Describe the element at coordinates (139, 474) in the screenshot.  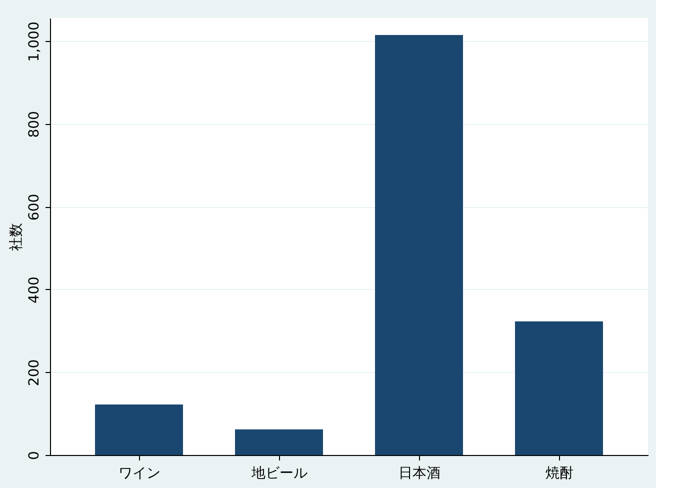
I see `x-tick-label: ワイン` at that location.